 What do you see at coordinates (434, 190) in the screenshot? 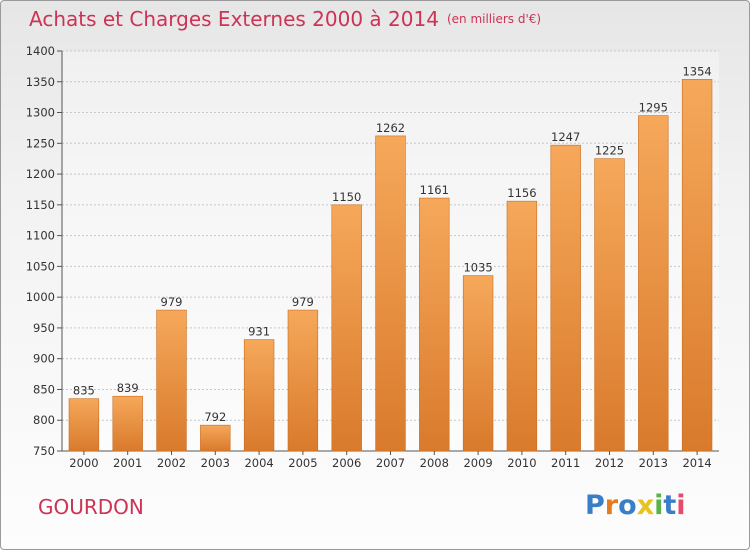
I see `bar-value-label: 1161` at bounding box center [434, 190].